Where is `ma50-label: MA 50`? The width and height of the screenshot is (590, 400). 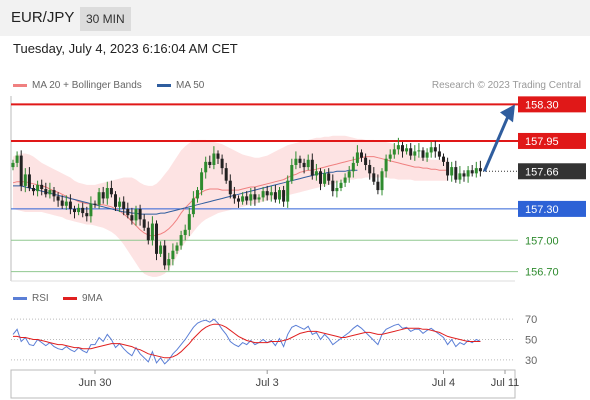 ma50-label: MA 50 is located at coordinates (190, 85).